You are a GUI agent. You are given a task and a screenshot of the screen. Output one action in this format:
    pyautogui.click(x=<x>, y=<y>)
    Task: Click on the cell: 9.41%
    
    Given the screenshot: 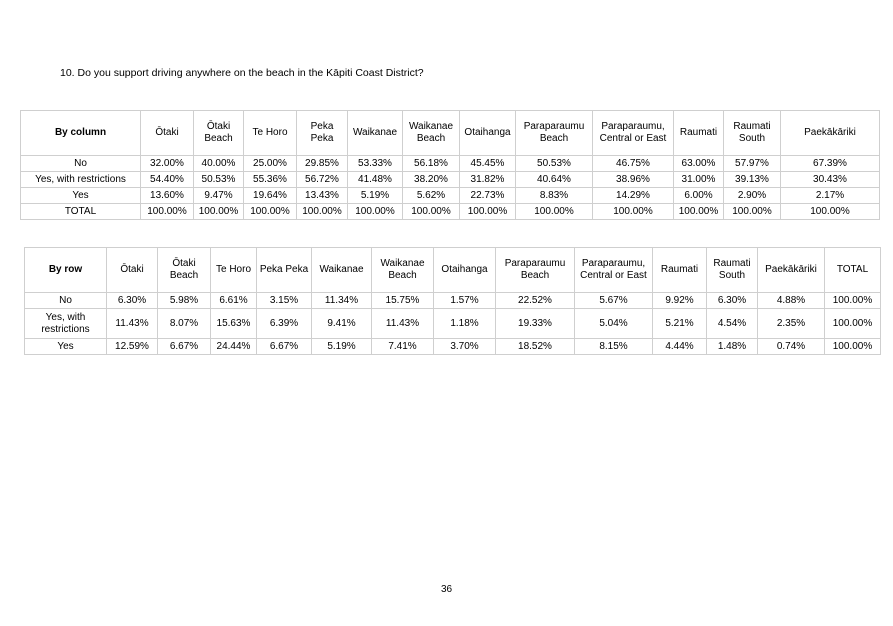 What is the action you would take?
    pyautogui.click(x=341, y=323)
    